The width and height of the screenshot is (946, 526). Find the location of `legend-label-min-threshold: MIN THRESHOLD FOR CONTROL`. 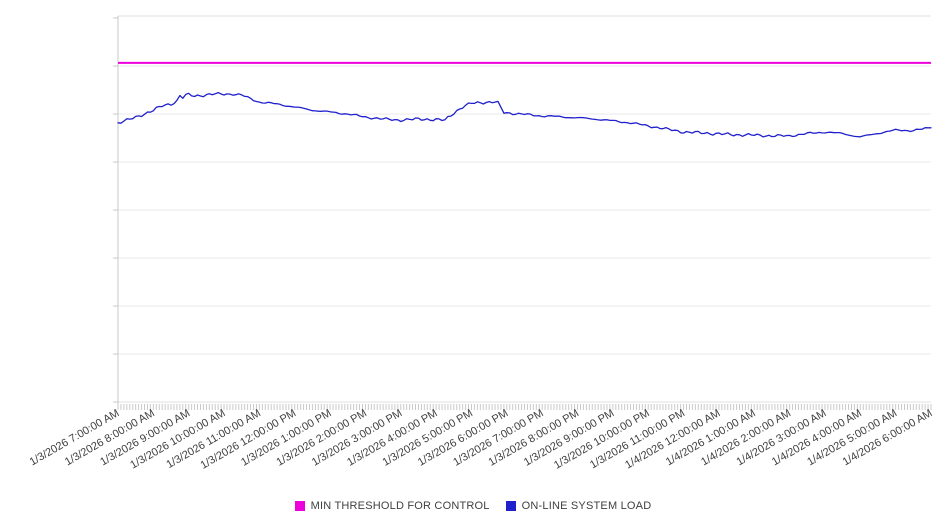

legend-label-min-threshold: MIN THRESHOLD FOR CONTROL is located at coordinates (400, 506).